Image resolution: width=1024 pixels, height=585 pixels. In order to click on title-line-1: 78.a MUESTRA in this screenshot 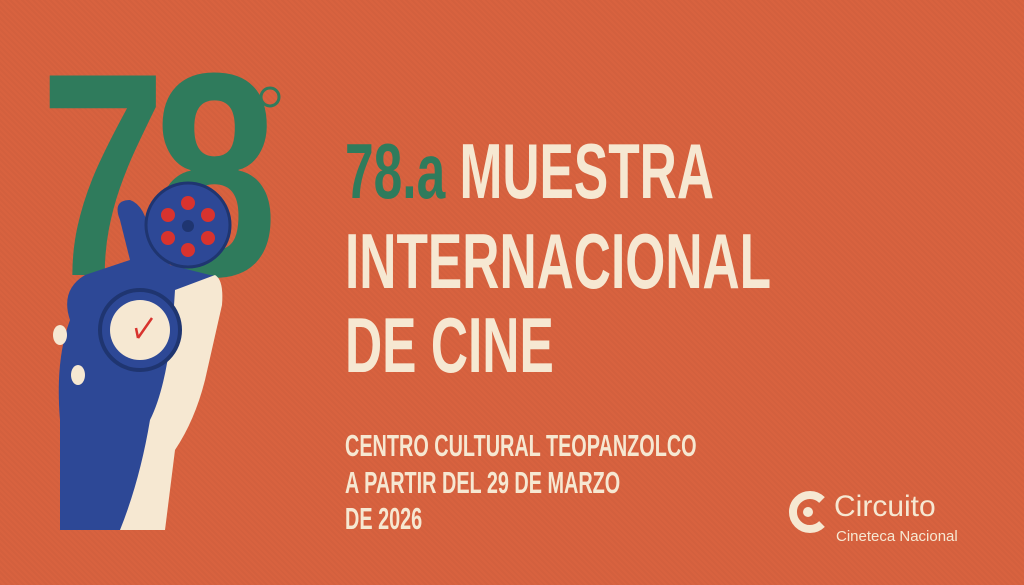, I will do `click(529, 171)`.